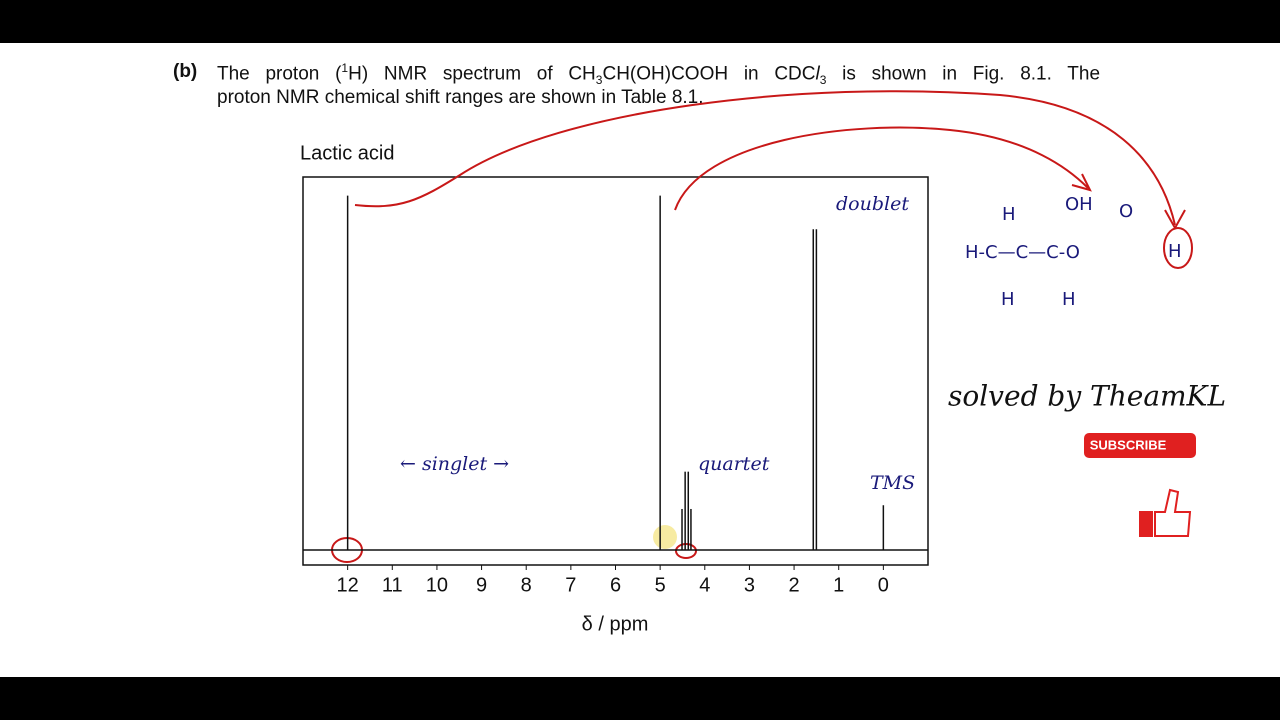 This screenshot has height=720, width=1280. I want to click on text: H) NMR spectrum of CH, so click(472, 74).